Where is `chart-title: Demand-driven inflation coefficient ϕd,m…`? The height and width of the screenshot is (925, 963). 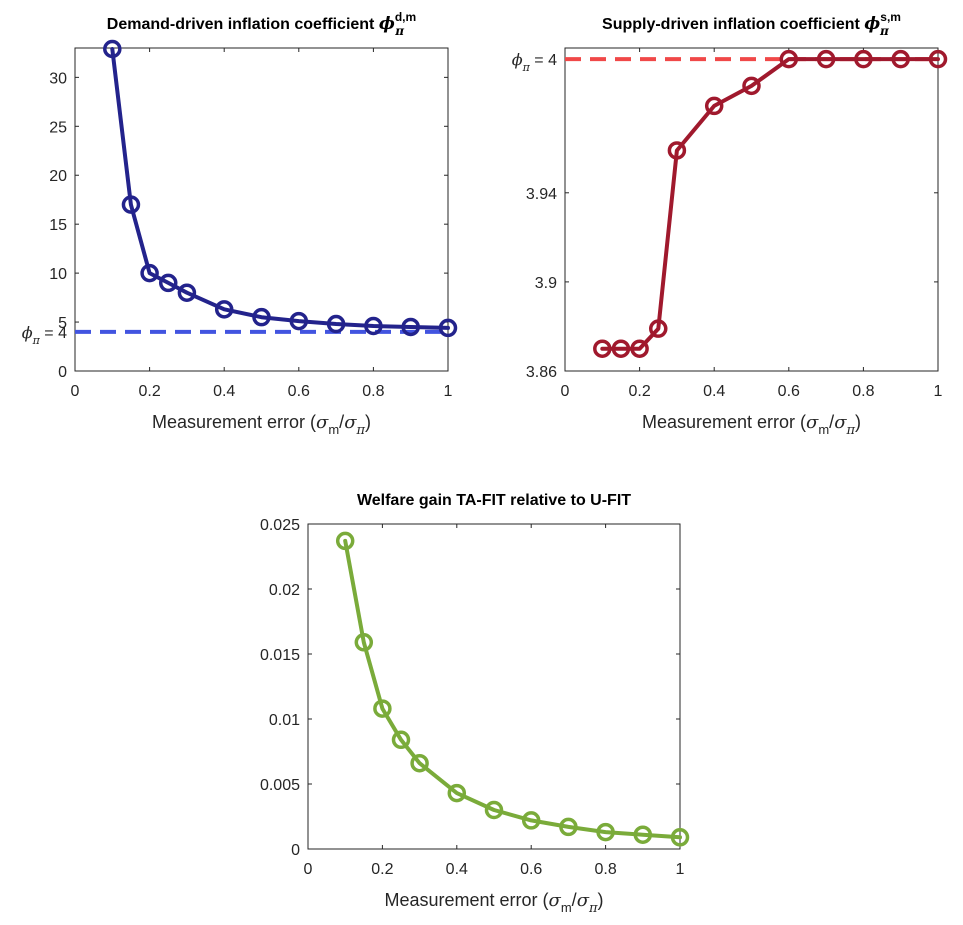
chart-title: Demand-driven inflation coefficient ϕd,m… is located at coordinates (261, 24).